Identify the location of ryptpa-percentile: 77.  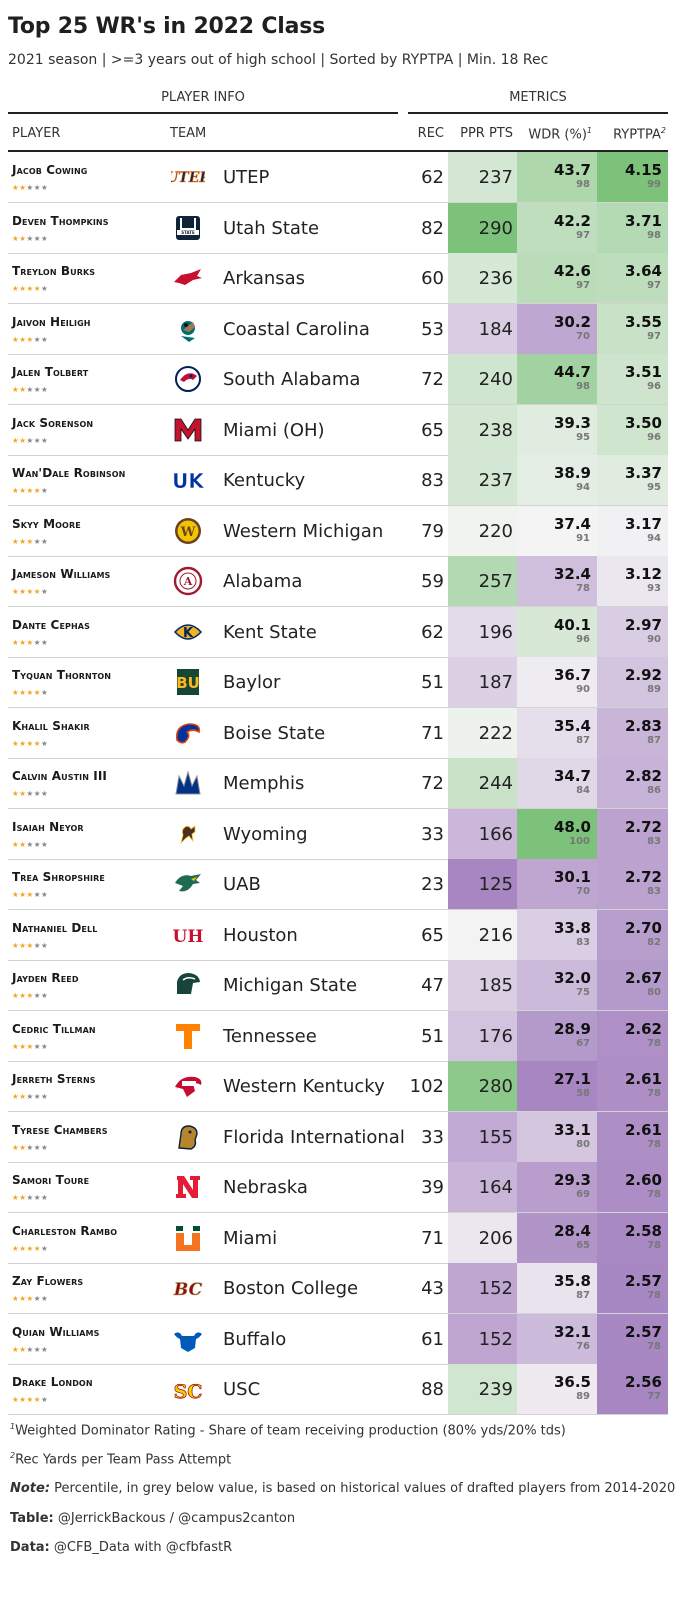
(654, 1396).